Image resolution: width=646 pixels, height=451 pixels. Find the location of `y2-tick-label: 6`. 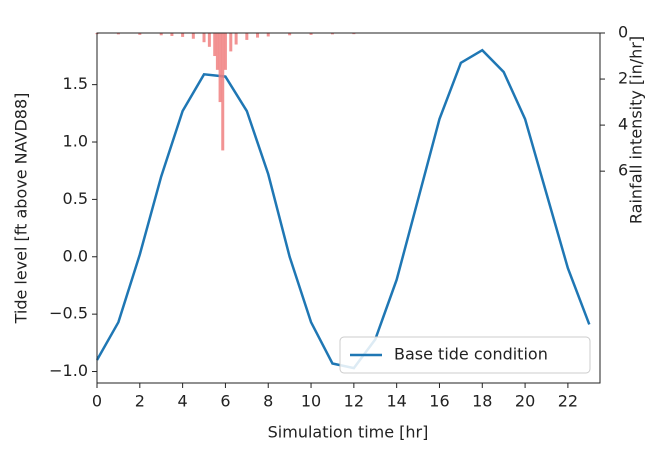

y2-tick-label: 6 is located at coordinates (623, 170).